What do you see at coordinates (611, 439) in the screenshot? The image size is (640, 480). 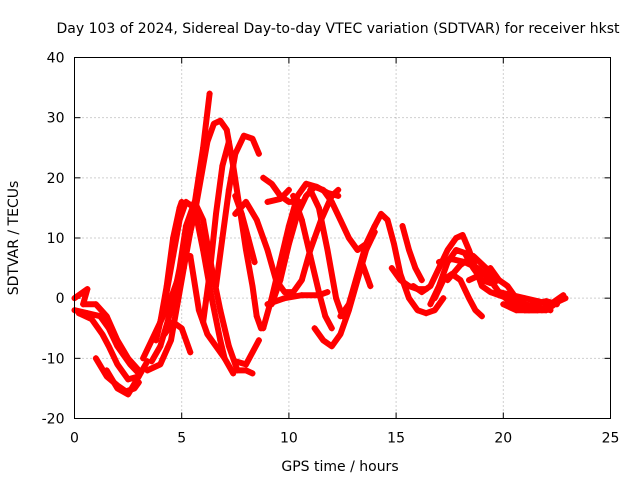 I see `x-tick-label: 25` at bounding box center [611, 439].